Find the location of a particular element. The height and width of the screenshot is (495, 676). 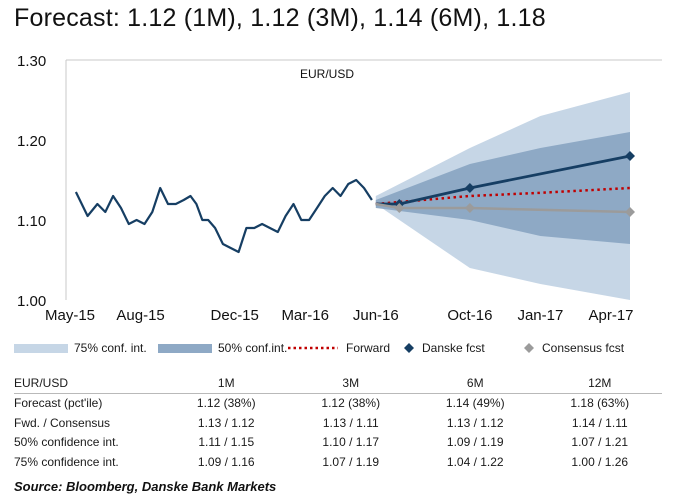

legend-item-consensus: Consensus fcst is located at coordinates (573, 348).